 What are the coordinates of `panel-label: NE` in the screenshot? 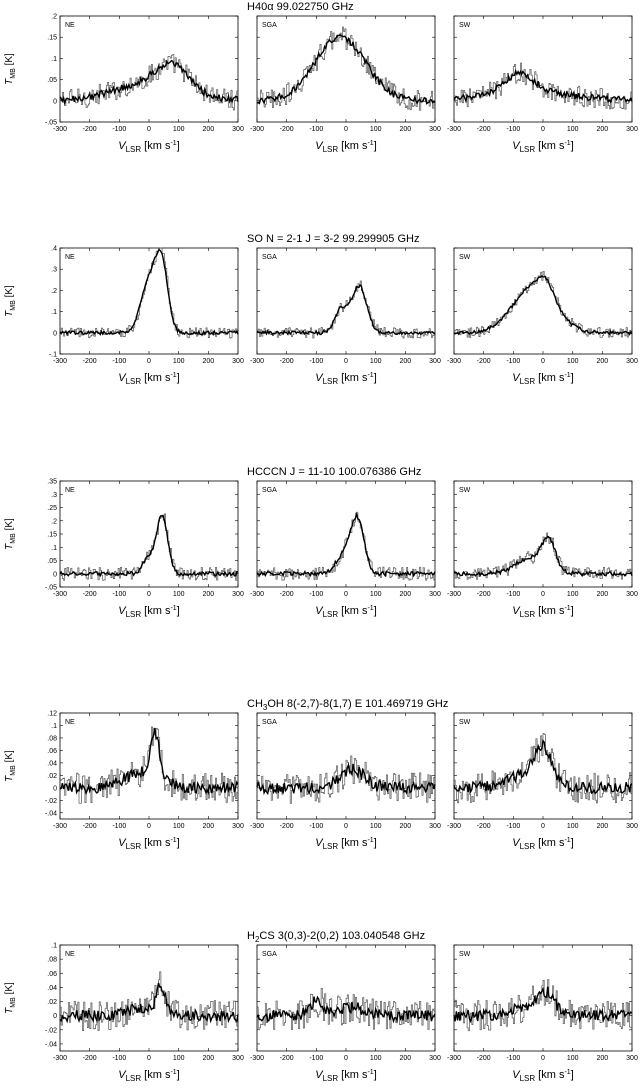 It's located at (70, 257).